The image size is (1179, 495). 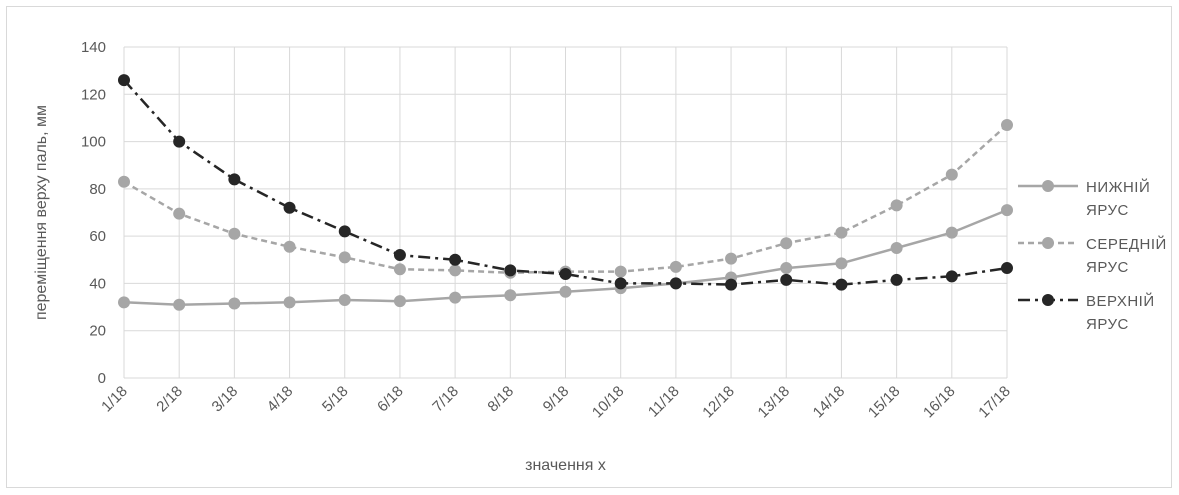 What do you see at coordinates (1107, 267) in the screenshot?
I see `legend-label-2: ЯРУС` at bounding box center [1107, 267].